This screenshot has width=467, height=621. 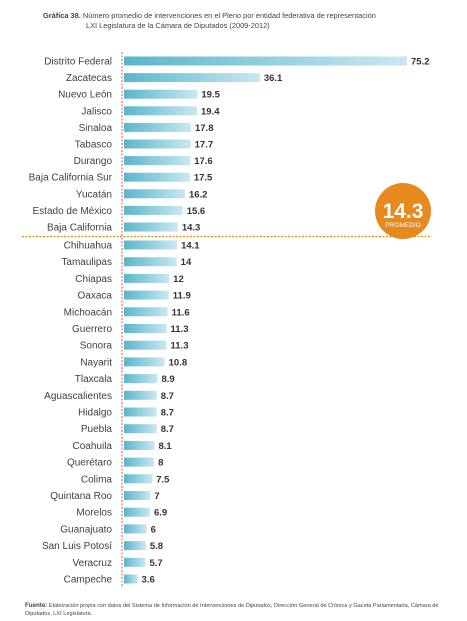 What do you see at coordinates (73, 211) in the screenshot?
I see `category-label: Estado de México` at bounding box center [73, 211].